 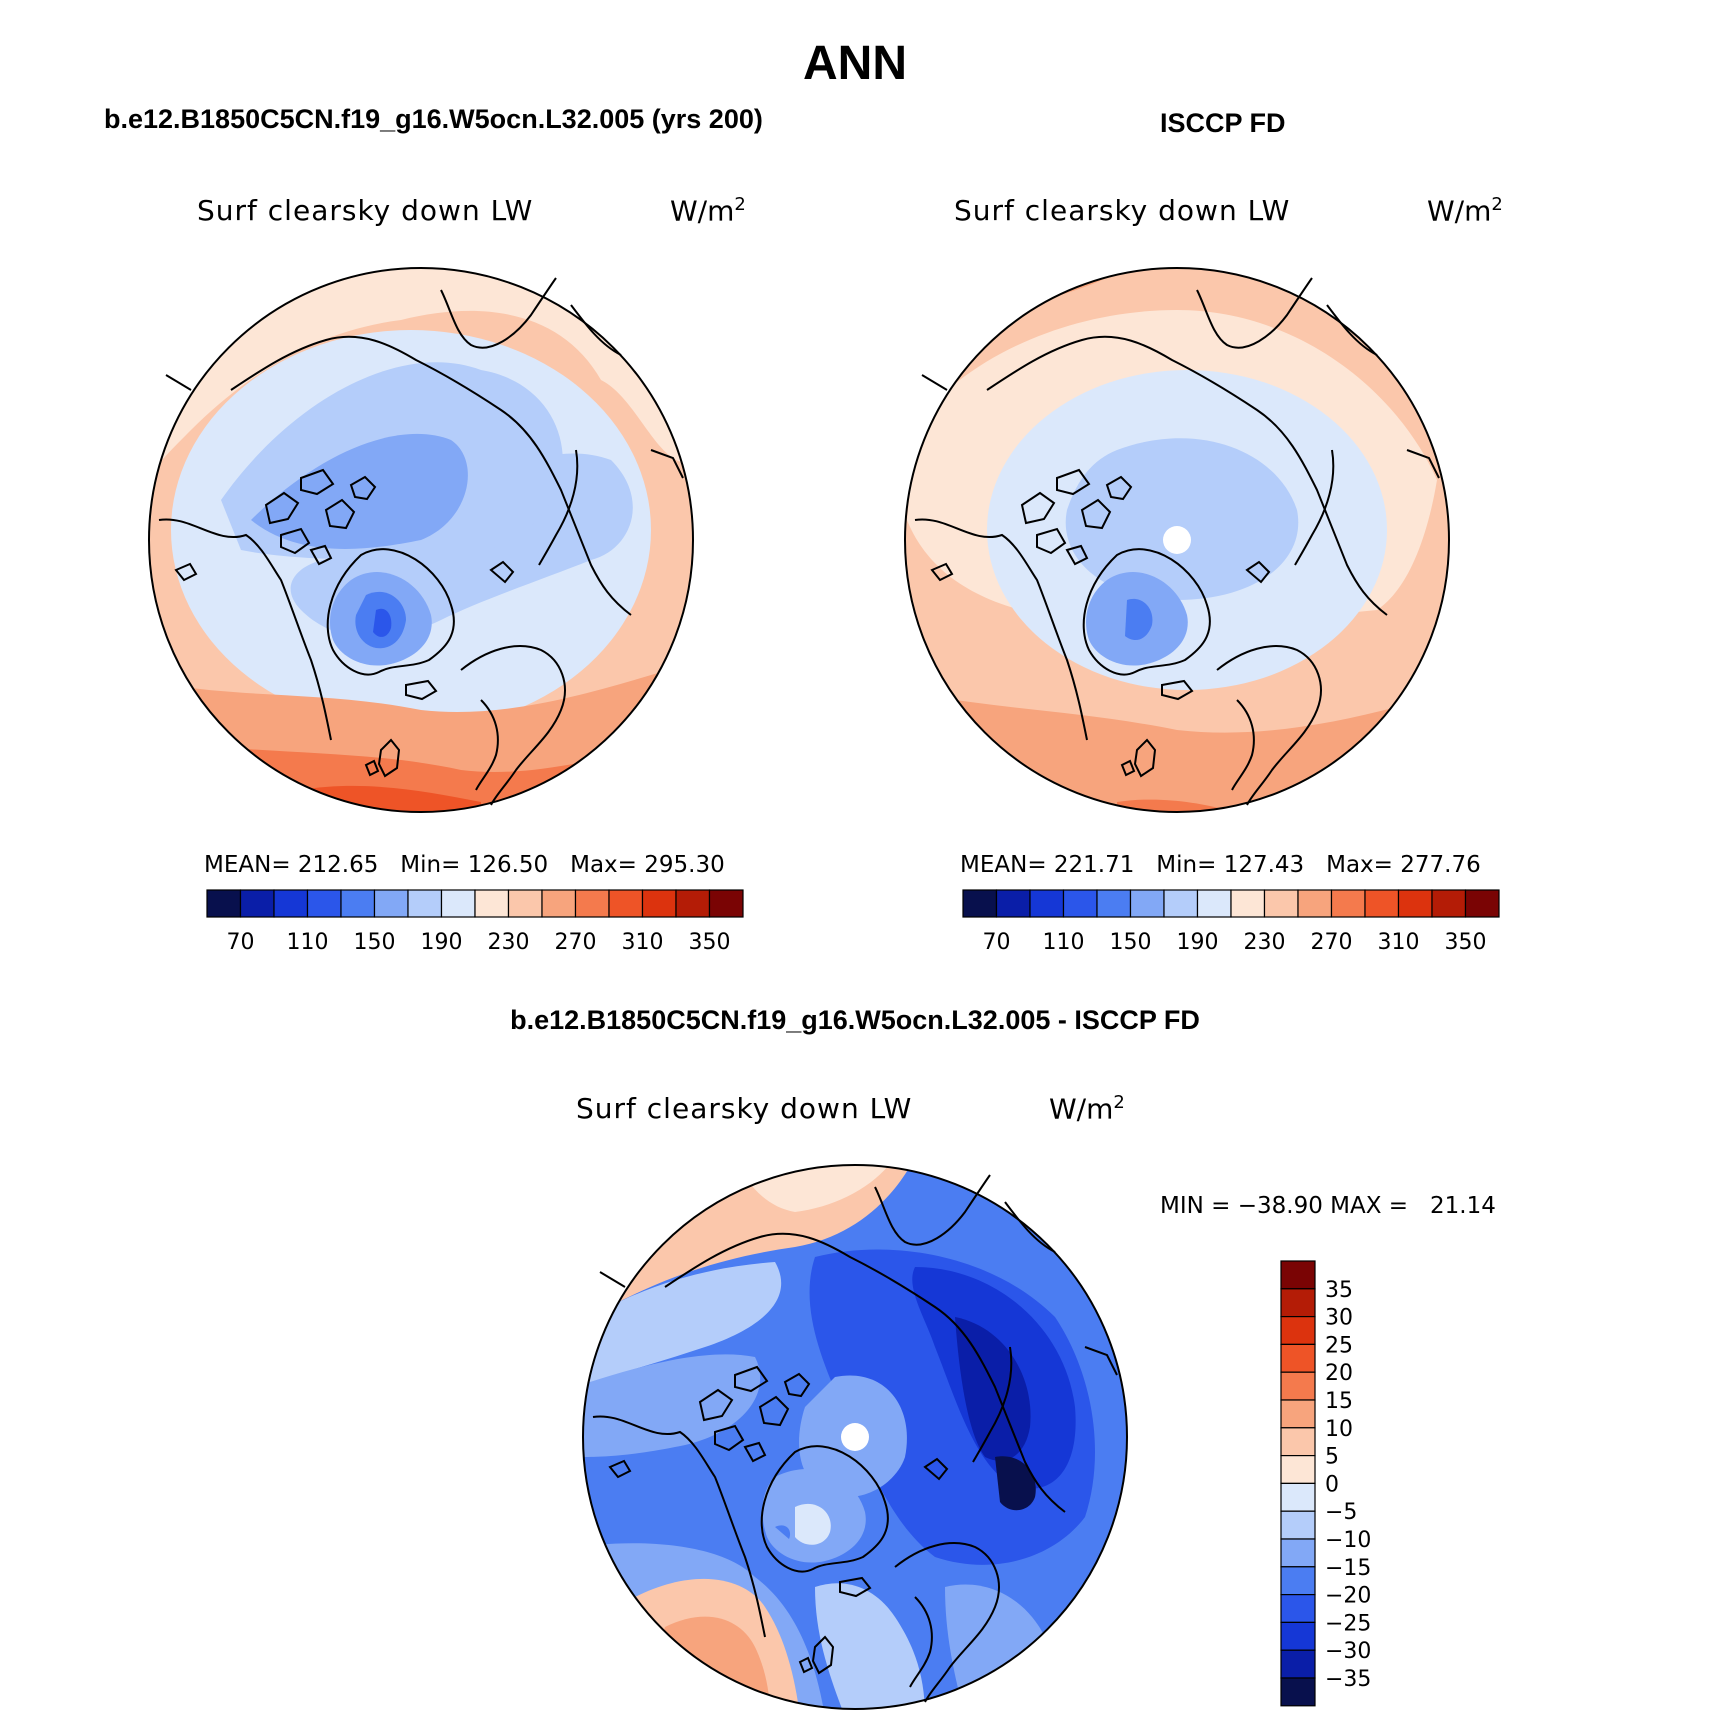 What do you see at coordinates (855, 1437) in the screenshot?
I see `panel3-map` at bounding box center [855, 1437].